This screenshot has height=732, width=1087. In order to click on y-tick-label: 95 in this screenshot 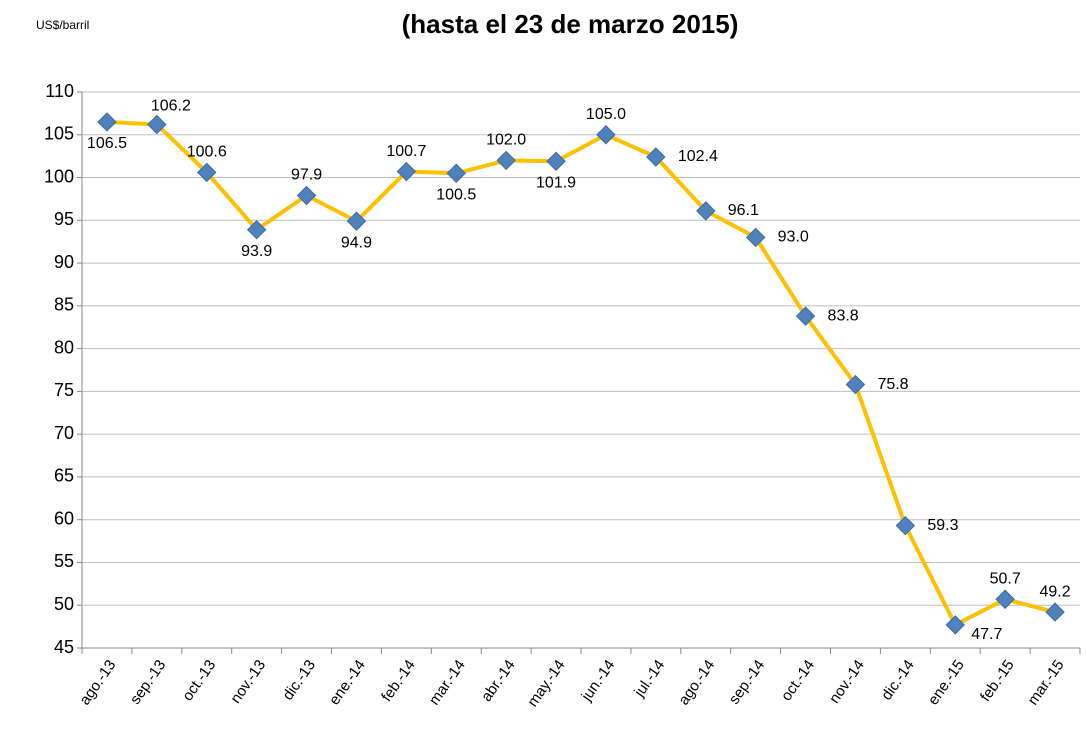, I will do `click(64, 219)`.